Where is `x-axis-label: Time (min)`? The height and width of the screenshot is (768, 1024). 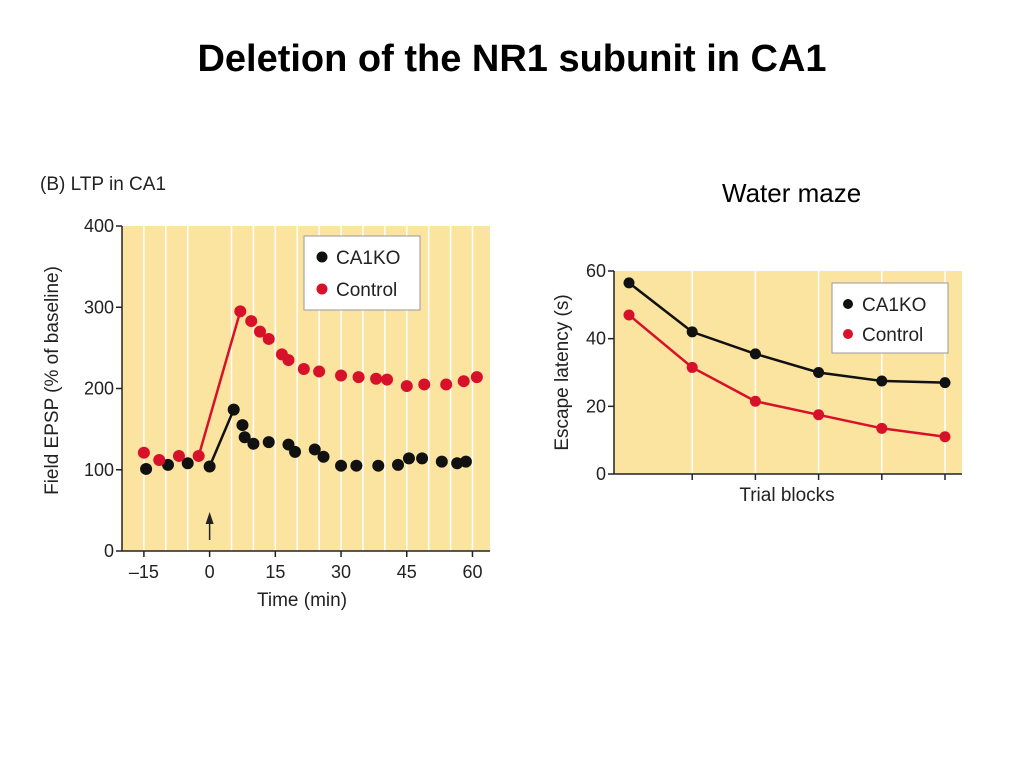 x-axis-label: Time (min) is located at coordinates (302, 600).